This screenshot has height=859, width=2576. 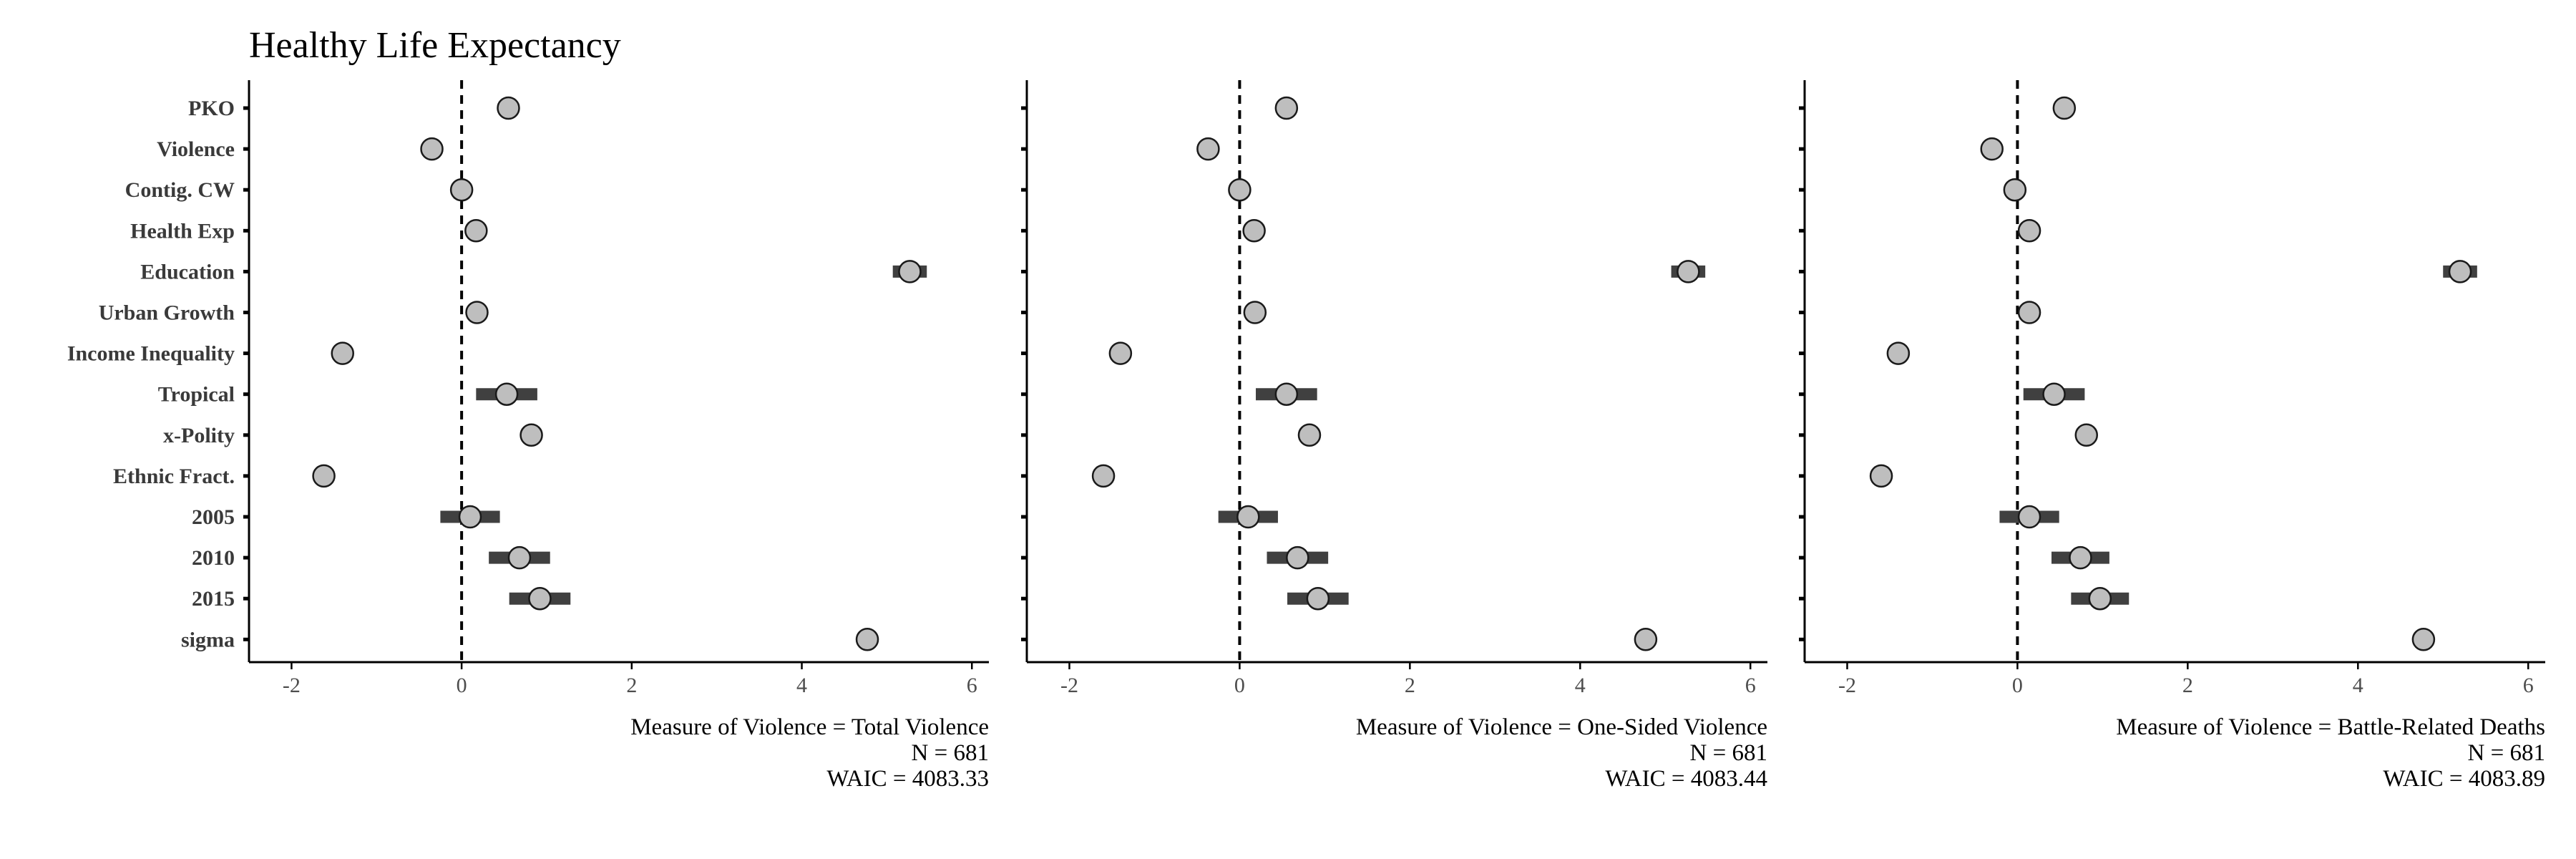 I want to click on y-tick-label: sigma, so click(x=208, y=639).